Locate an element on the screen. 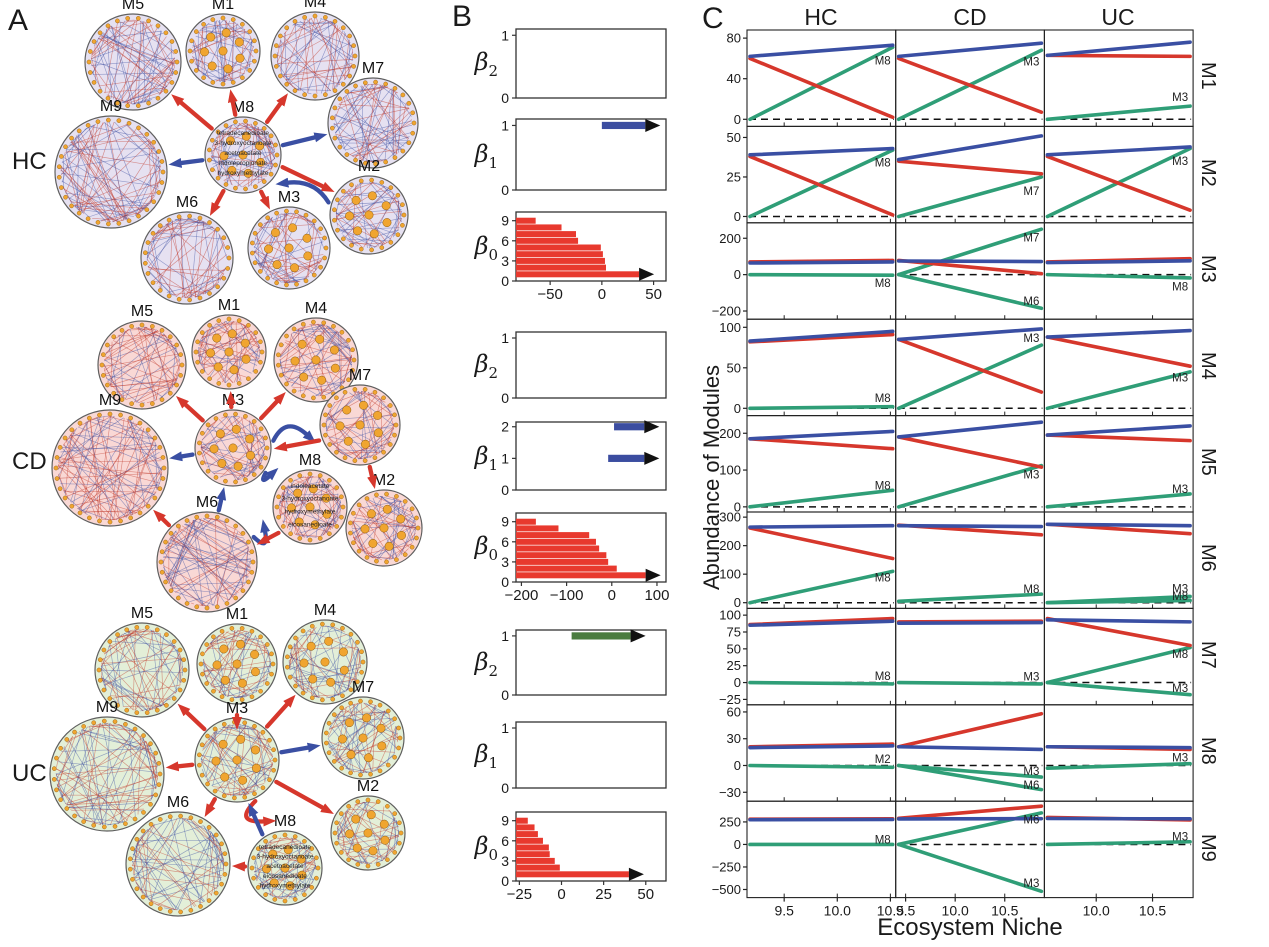  row-label-m5: M5 is located at coordinates (1208, 462).